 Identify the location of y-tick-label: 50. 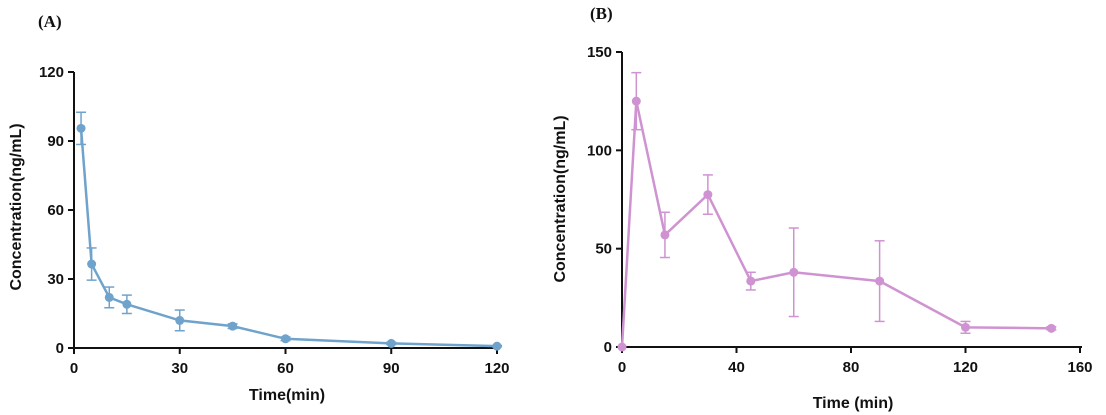
(603, 249).